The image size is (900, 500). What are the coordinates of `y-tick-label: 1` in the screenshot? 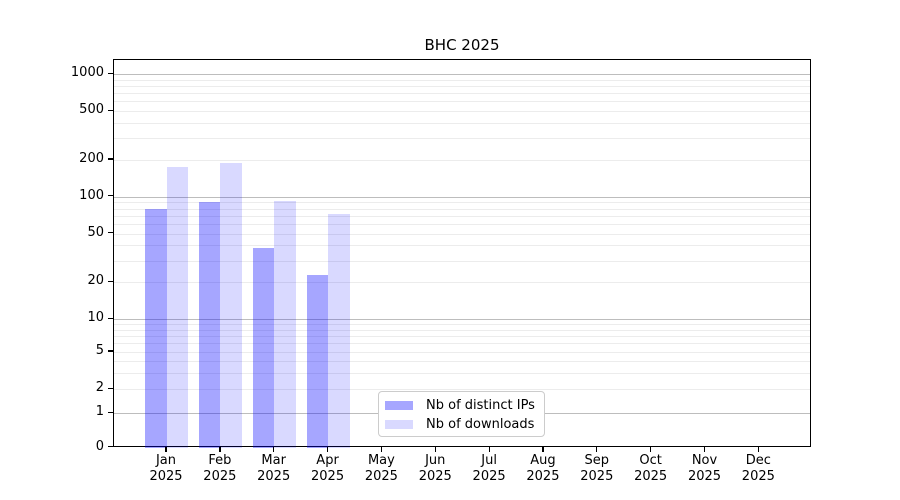 It's located at (99, 412).